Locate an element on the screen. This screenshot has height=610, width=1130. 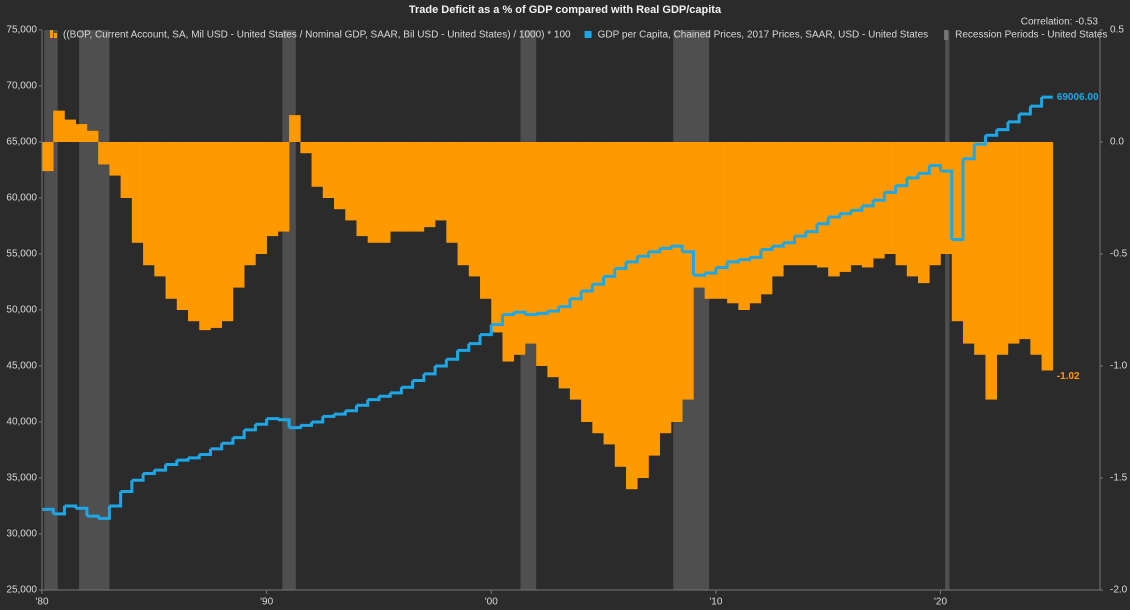
y2-tick-label: 0.5 is located at coordinates (1117, 30).